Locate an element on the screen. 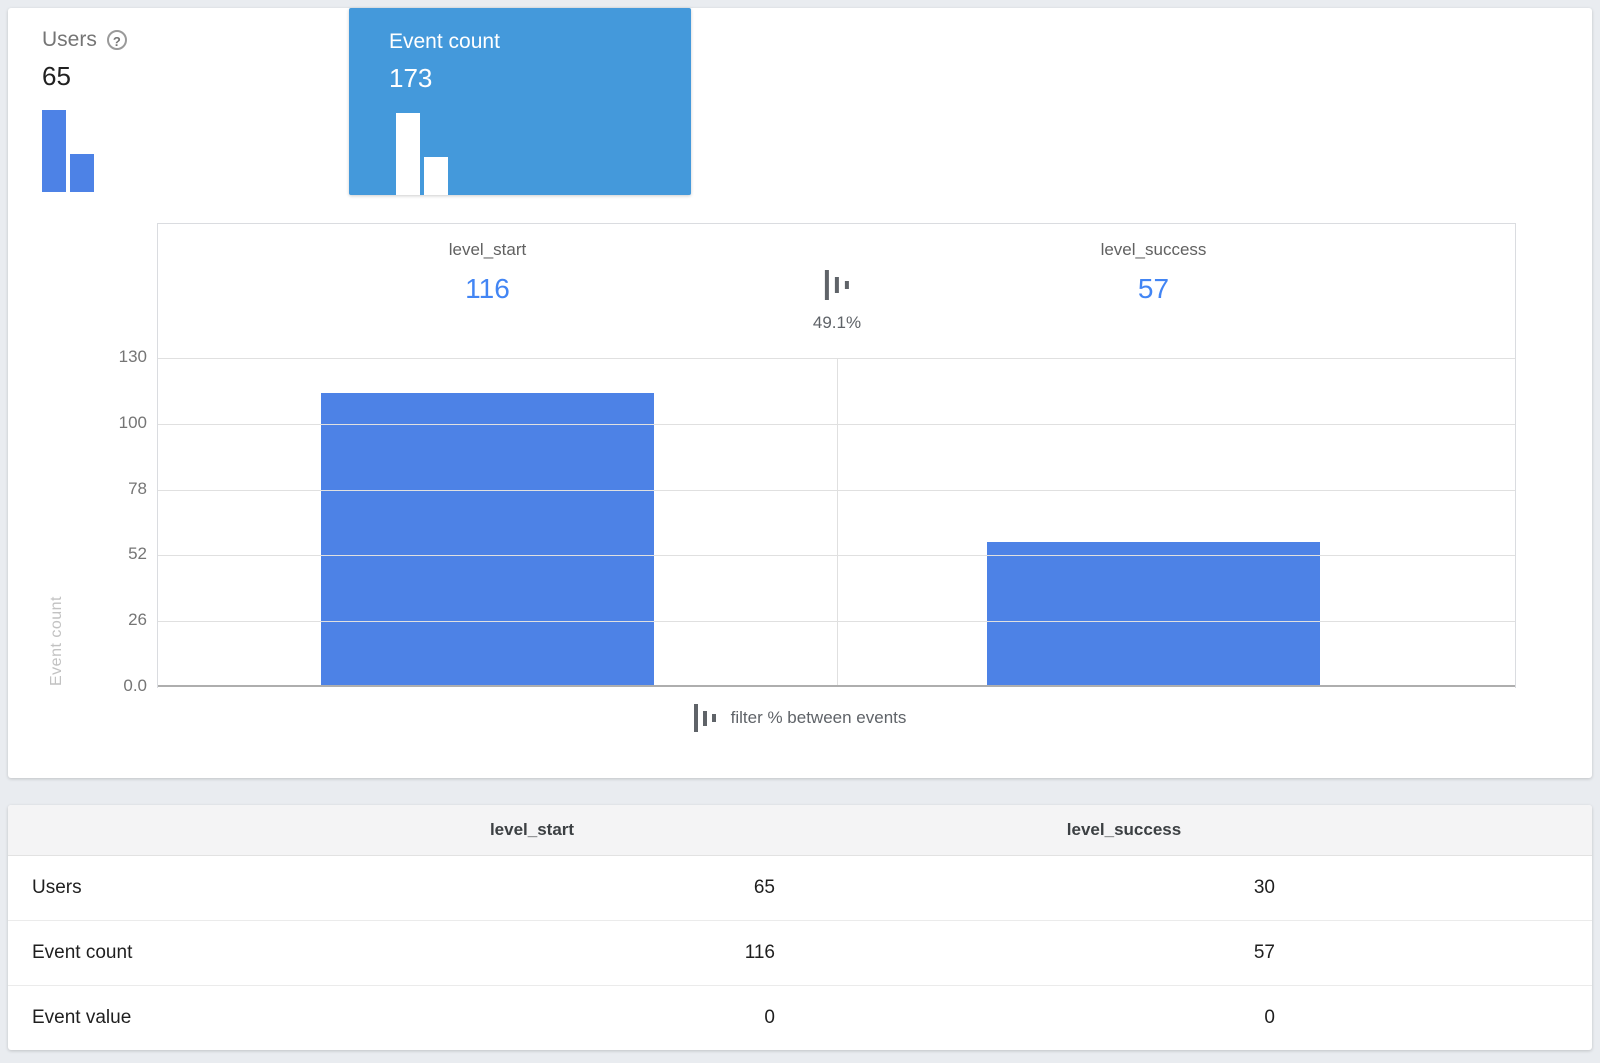 This screenshot has height=1063, width=1600. cell-value: 57 is located at coordinates (1264, 952).